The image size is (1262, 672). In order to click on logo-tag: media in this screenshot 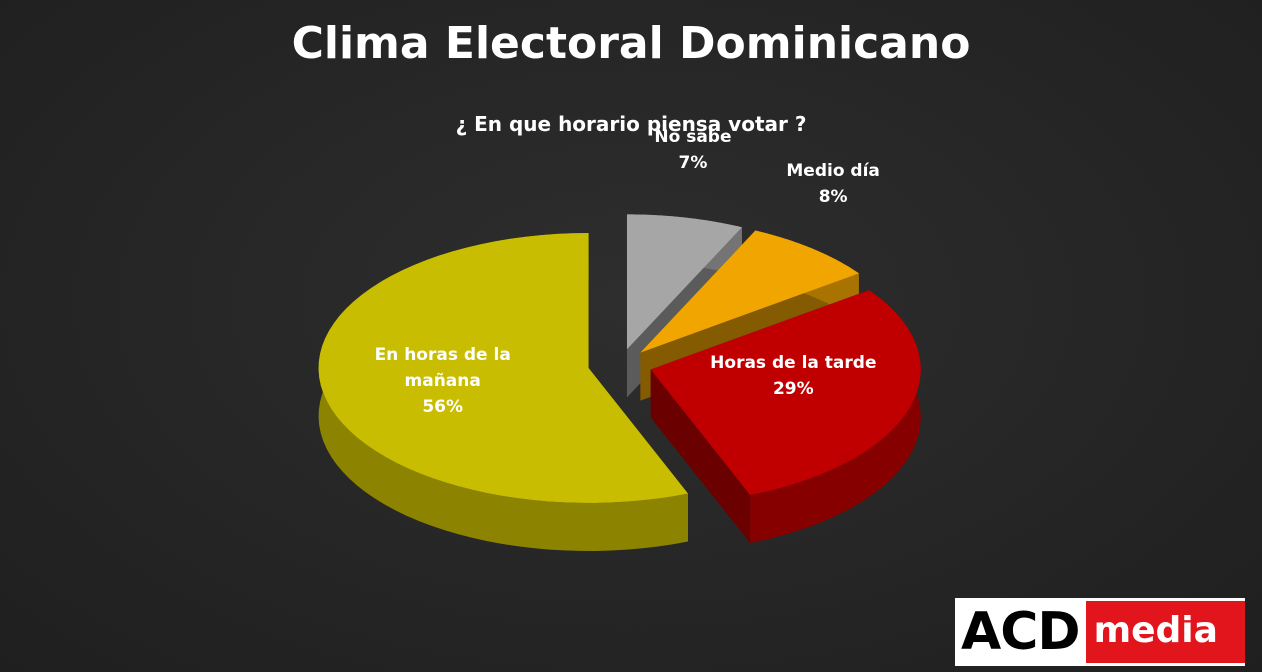, I will do `click(1165, 632)`.